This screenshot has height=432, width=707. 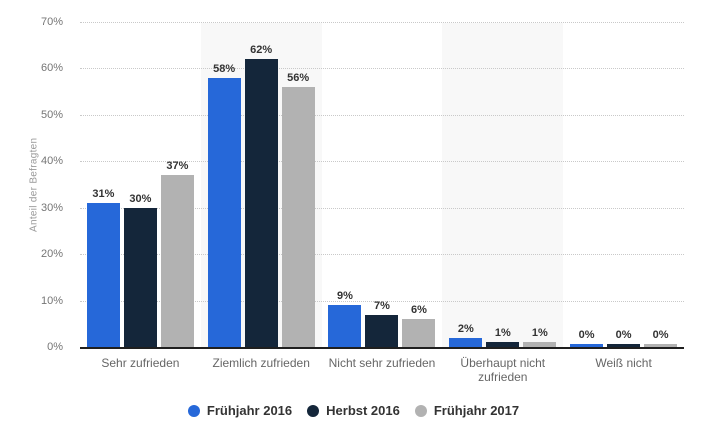 What do you see at coordinates (382, 305) in the screenshot?
I see `bar-value-label: 7%` at bounding box center [382, 305].